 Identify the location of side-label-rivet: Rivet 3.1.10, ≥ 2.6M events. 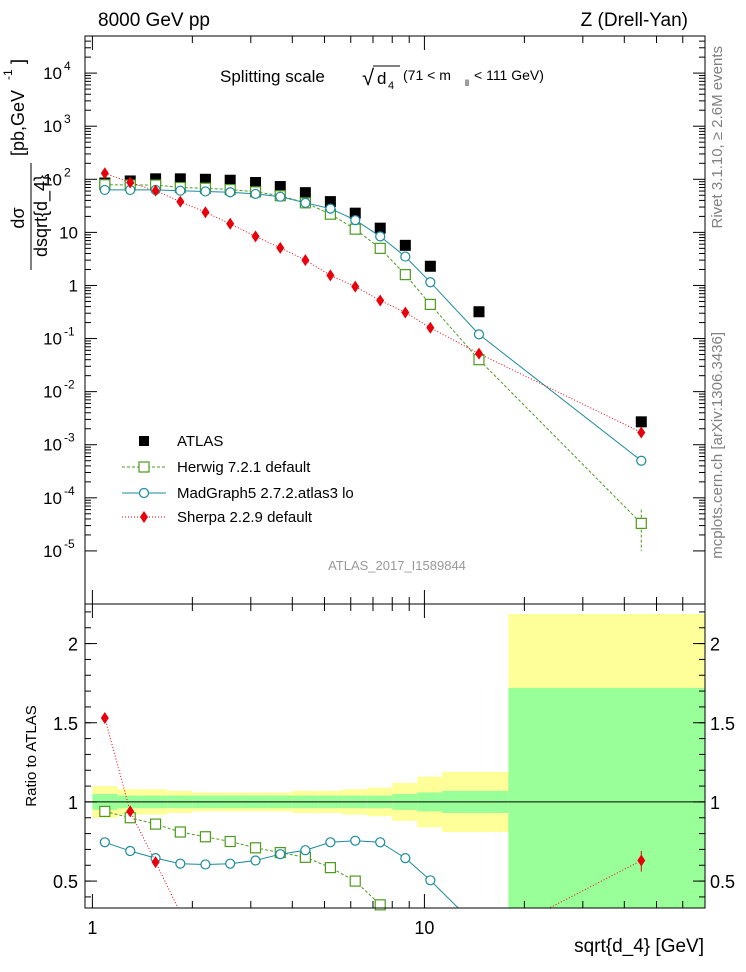
(717, 137).